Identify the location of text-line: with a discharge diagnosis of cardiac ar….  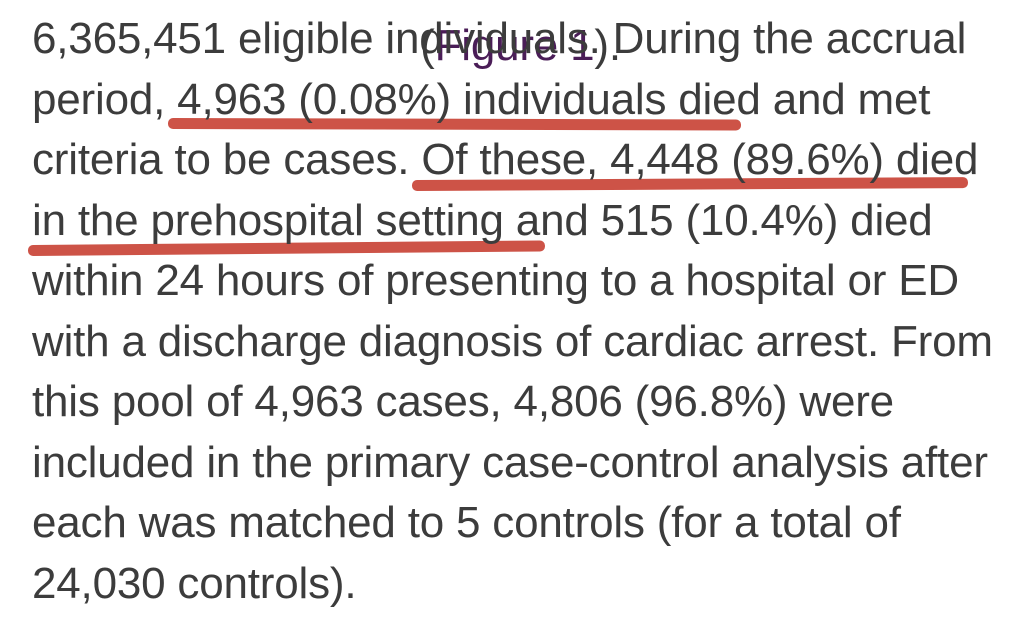
(512, 342).